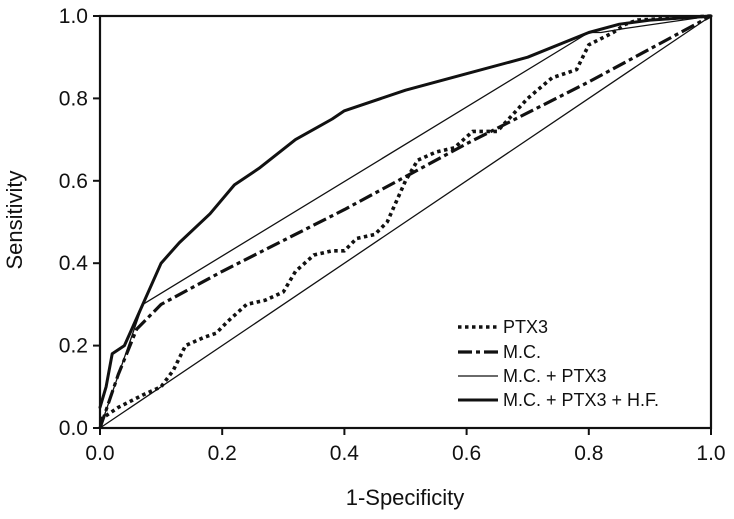 The width and height of the screenshot is (734, 519). I want to click on y-tick-label: 0.4, so click(74, 263).